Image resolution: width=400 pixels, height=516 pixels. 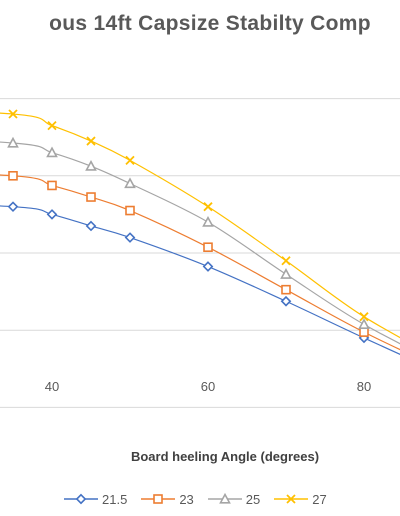 What do you see at coordinates (130, 237) in the screenshot?
I see `data-point-21.5-4` at bounding box center [130, 237].